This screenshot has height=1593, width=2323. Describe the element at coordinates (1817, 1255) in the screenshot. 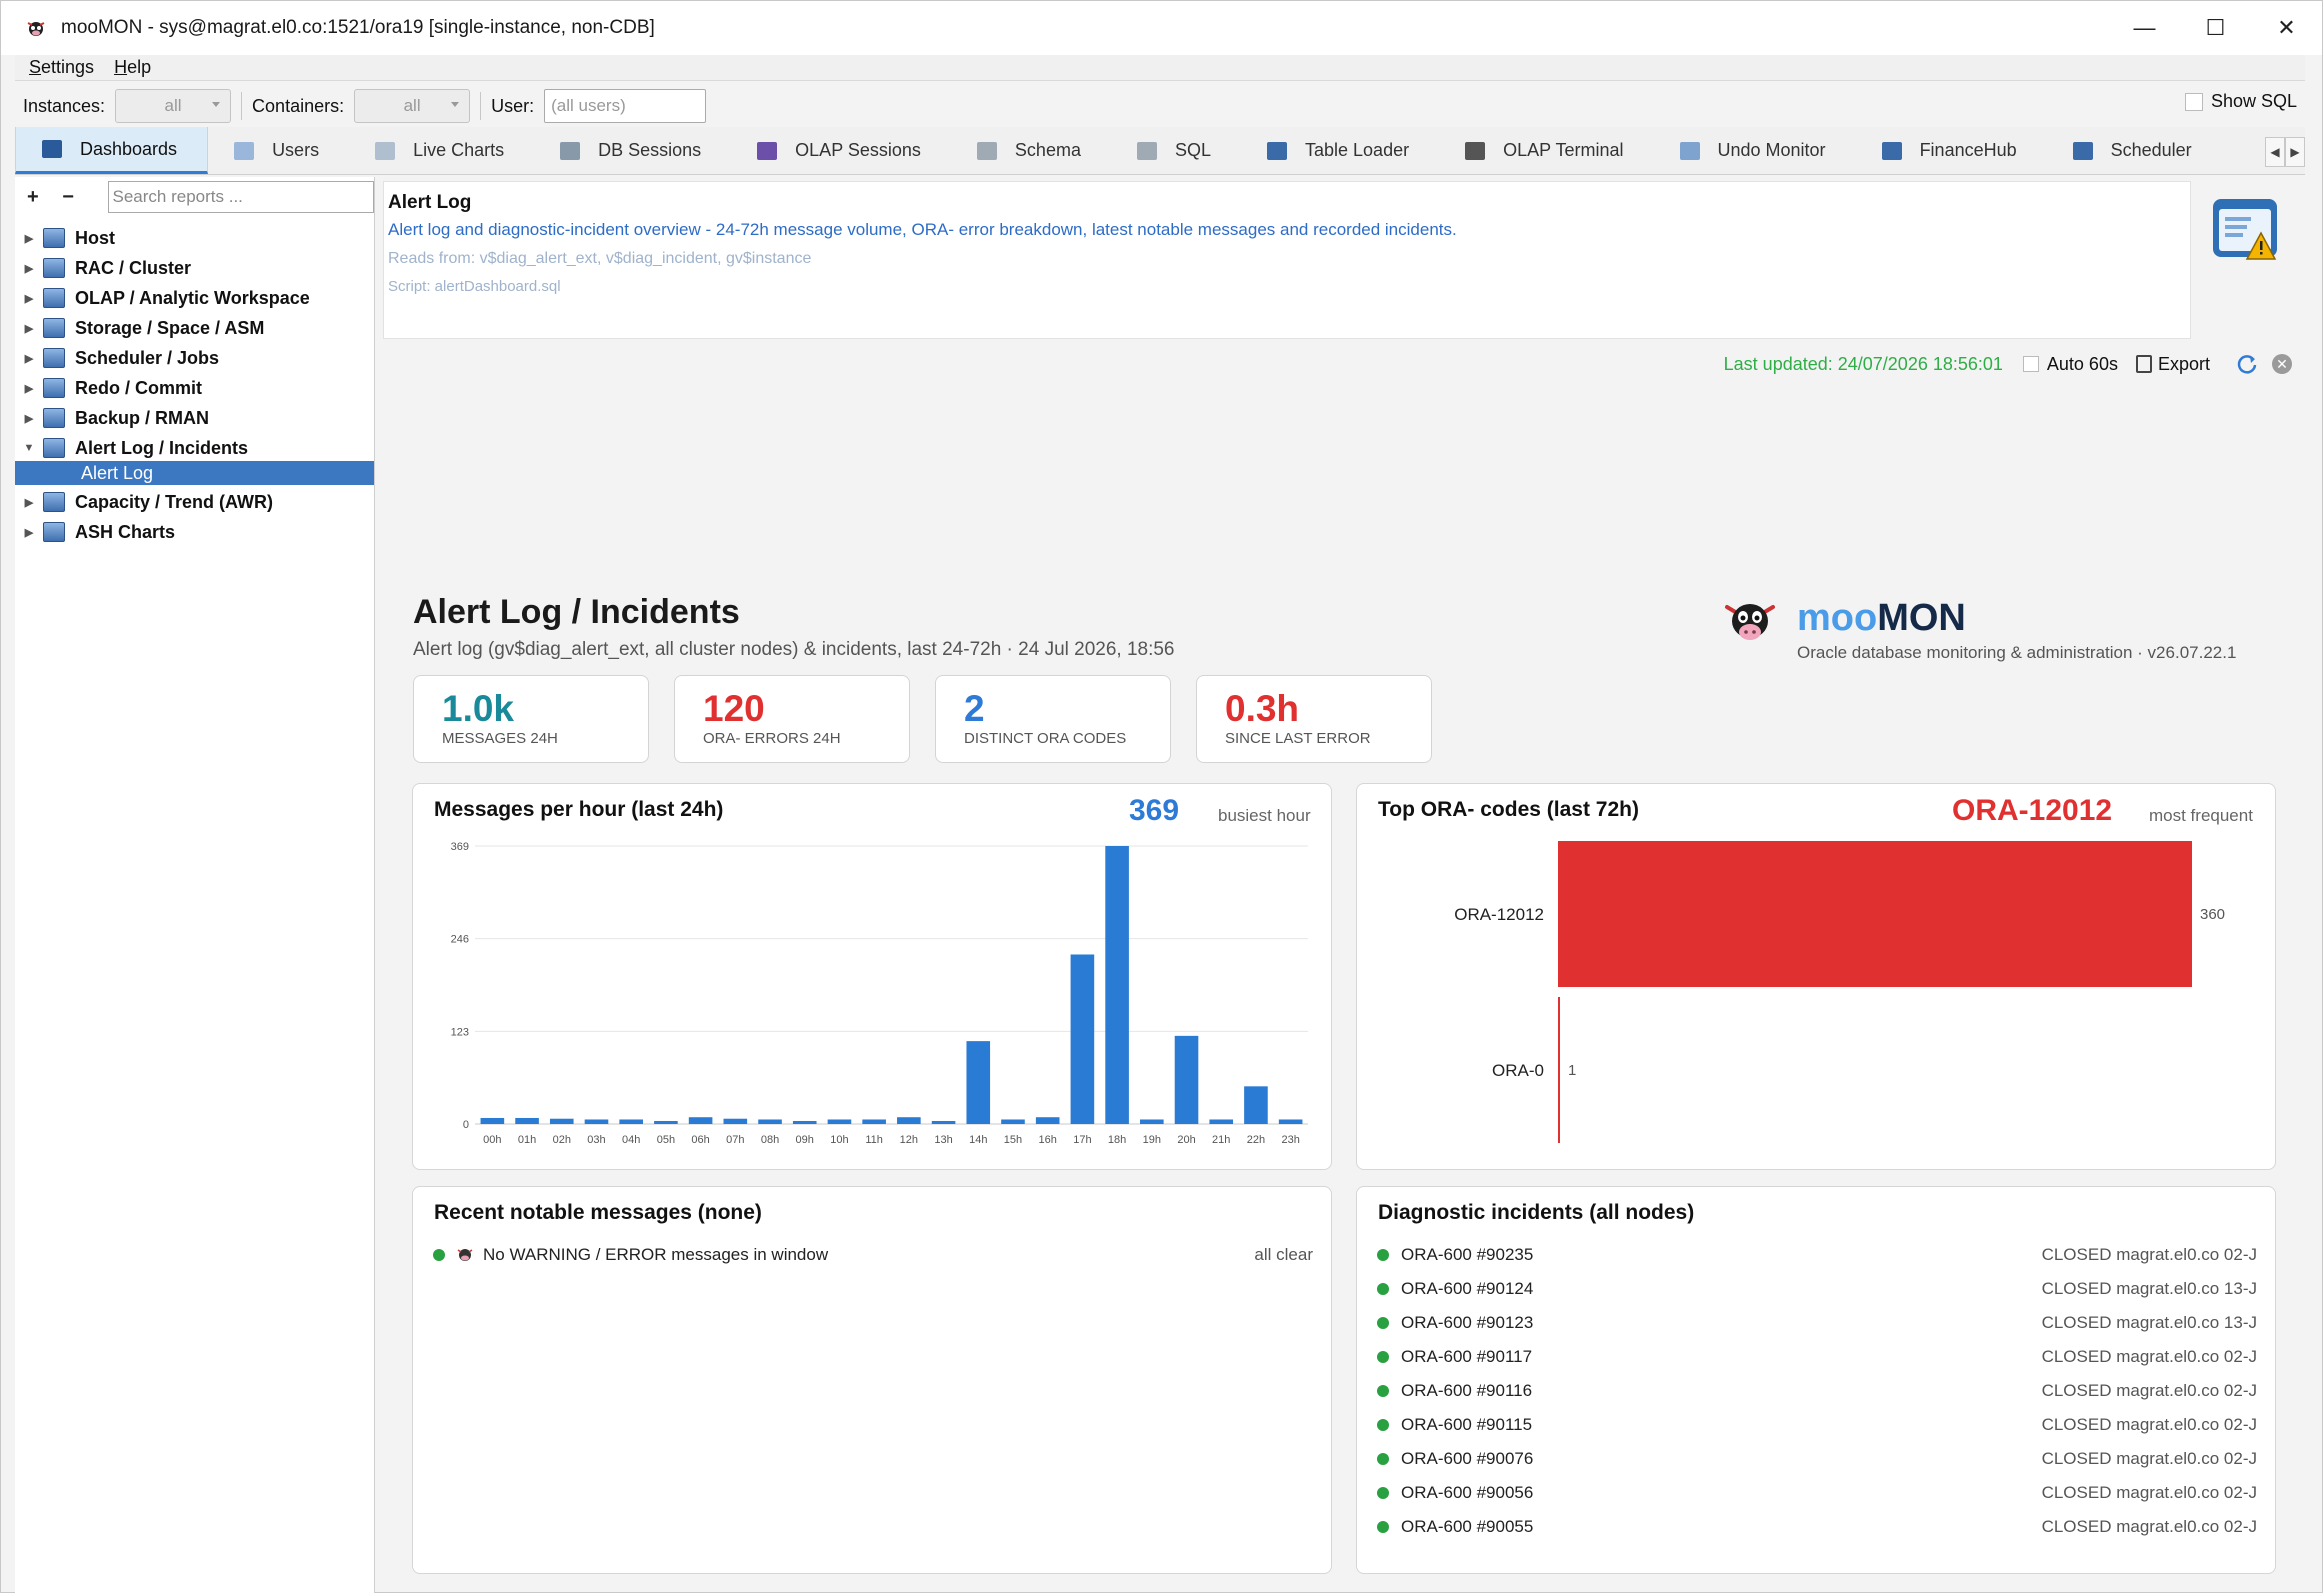

I see `incident-row: ORA-600 #90235 CLOSED magrat.el0.co 02-J` at that location.